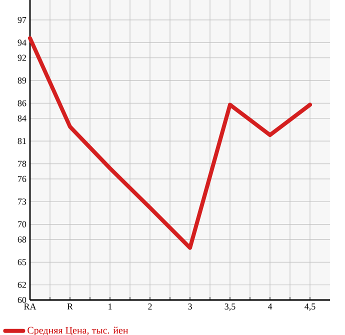  What do you see at coordinates (70, 307) in the screenshot?
I see `x-tick-label: R` at bounding box center [70, 307].